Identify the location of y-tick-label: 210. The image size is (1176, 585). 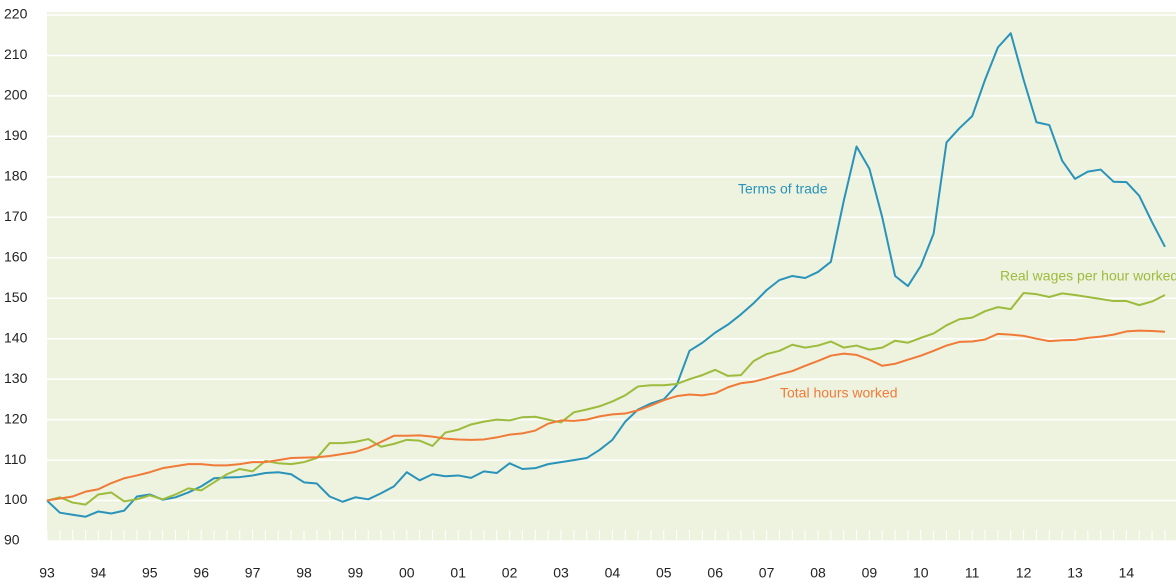
(16, 54).